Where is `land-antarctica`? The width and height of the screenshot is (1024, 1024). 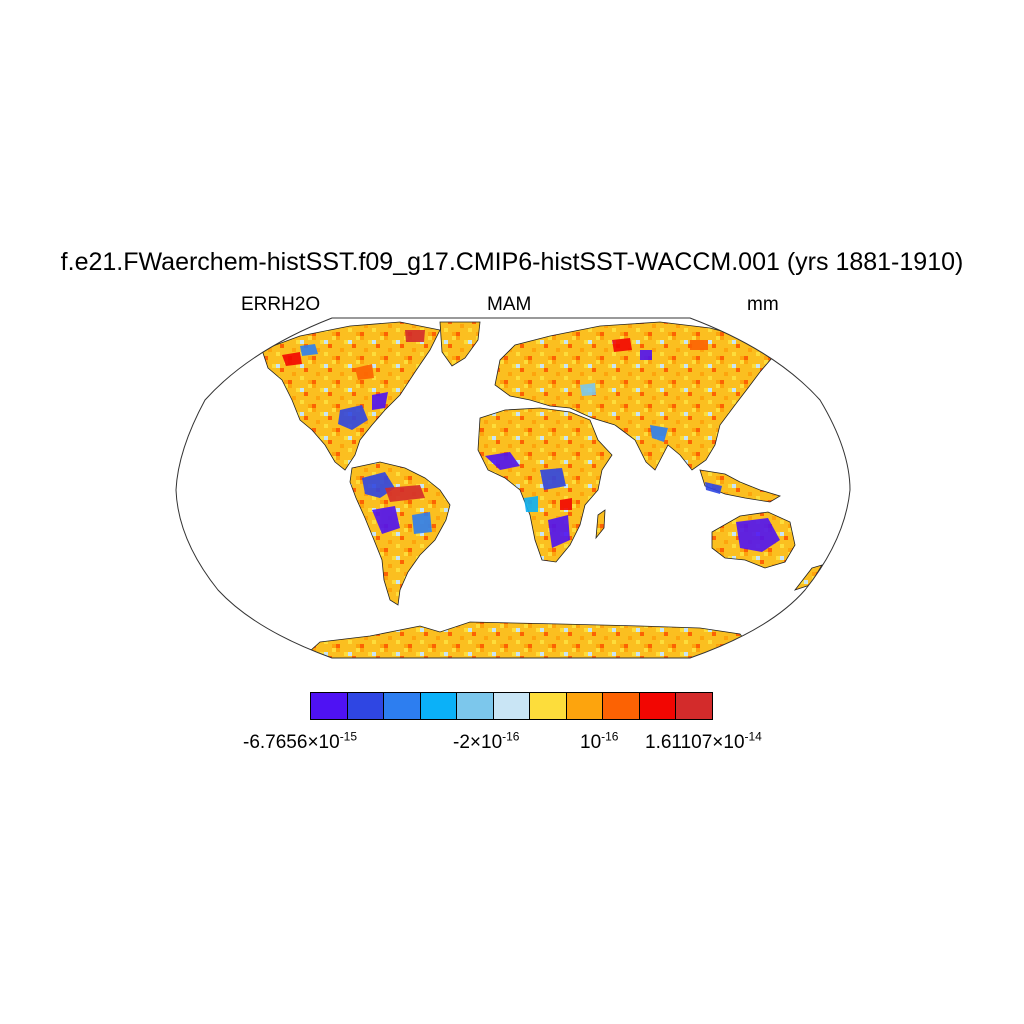
land-antarctica is located at coordinates (529, 639).